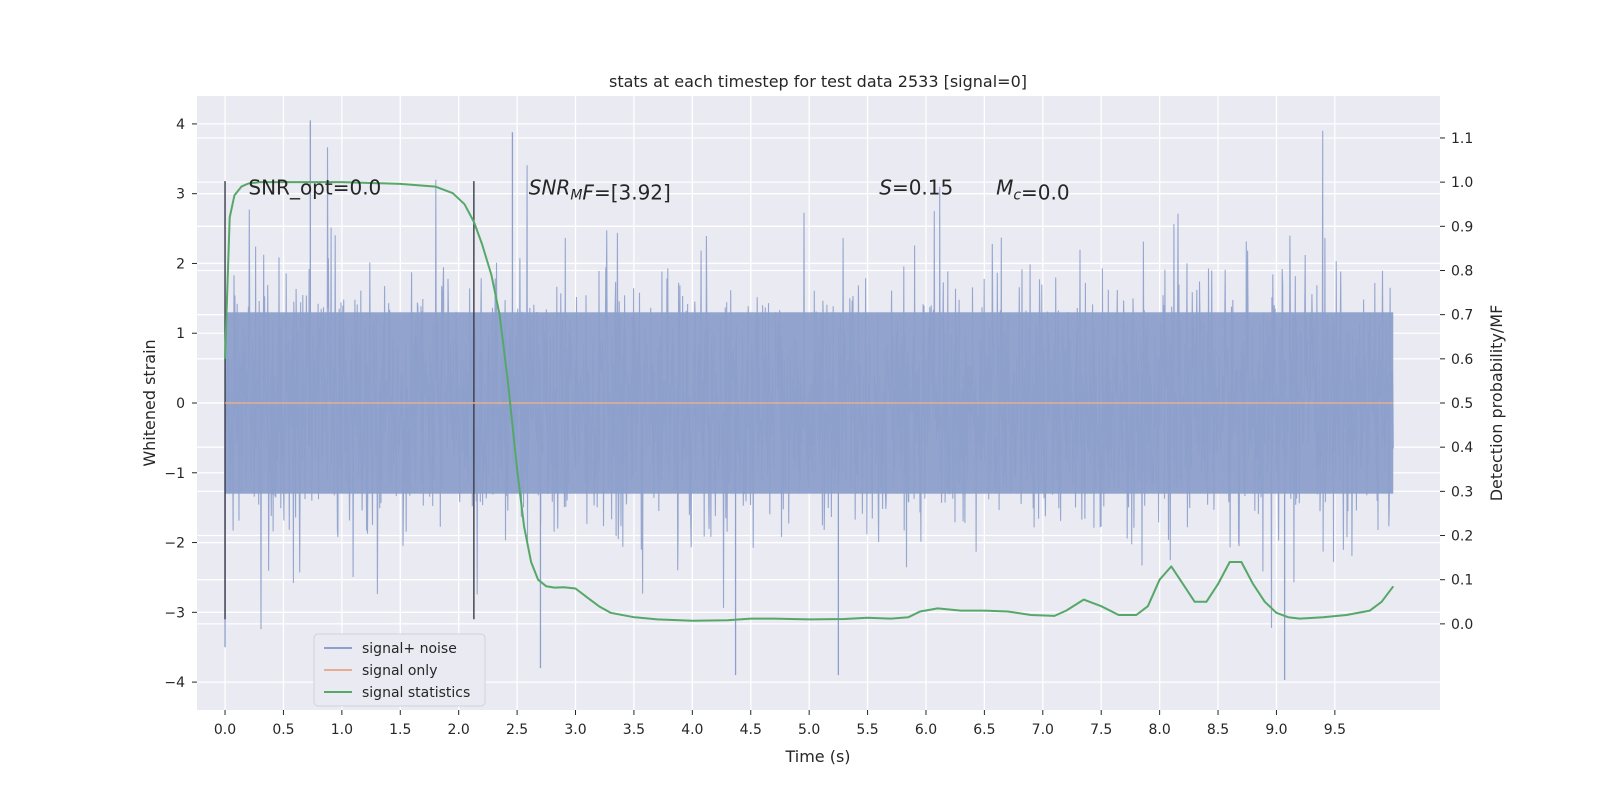 The height and width of the screenshot is (800, 1600). Describe the element at coordinates (1462, 625) in the screenshot. I see `right-tick-label: 0.0` at that location.